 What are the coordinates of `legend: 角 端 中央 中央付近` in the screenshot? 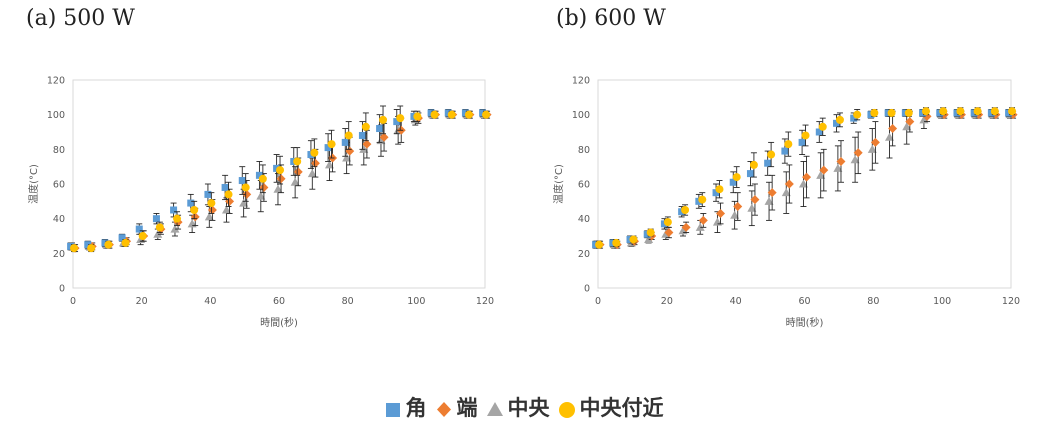 It's located at (523, 407).